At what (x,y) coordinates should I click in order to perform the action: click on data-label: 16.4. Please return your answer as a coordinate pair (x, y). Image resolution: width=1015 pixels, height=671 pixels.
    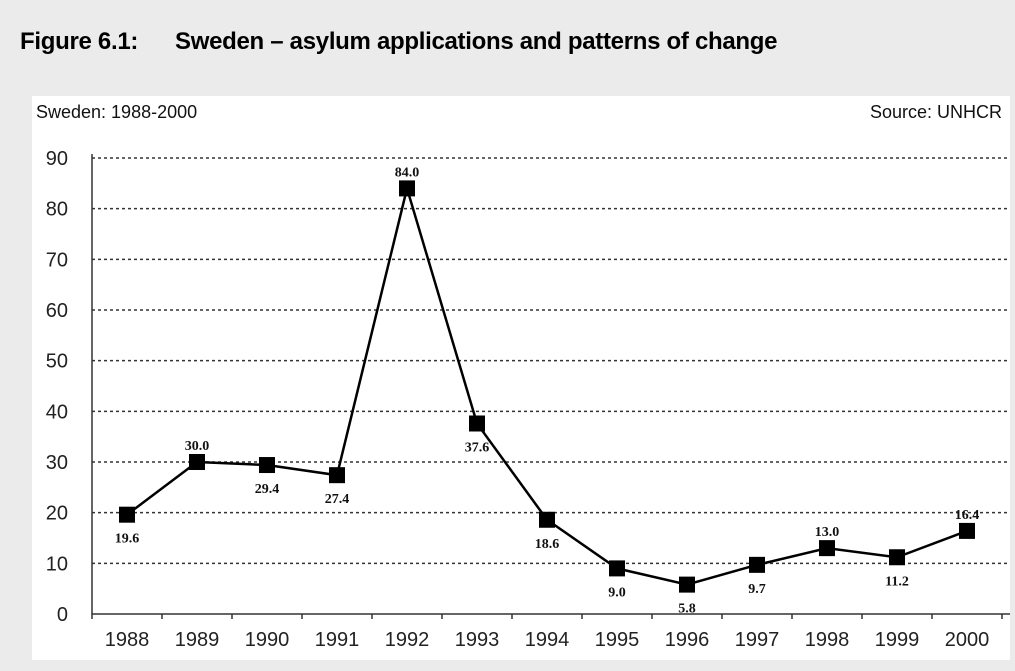
    Looking at the image, I should click on (967, 515).